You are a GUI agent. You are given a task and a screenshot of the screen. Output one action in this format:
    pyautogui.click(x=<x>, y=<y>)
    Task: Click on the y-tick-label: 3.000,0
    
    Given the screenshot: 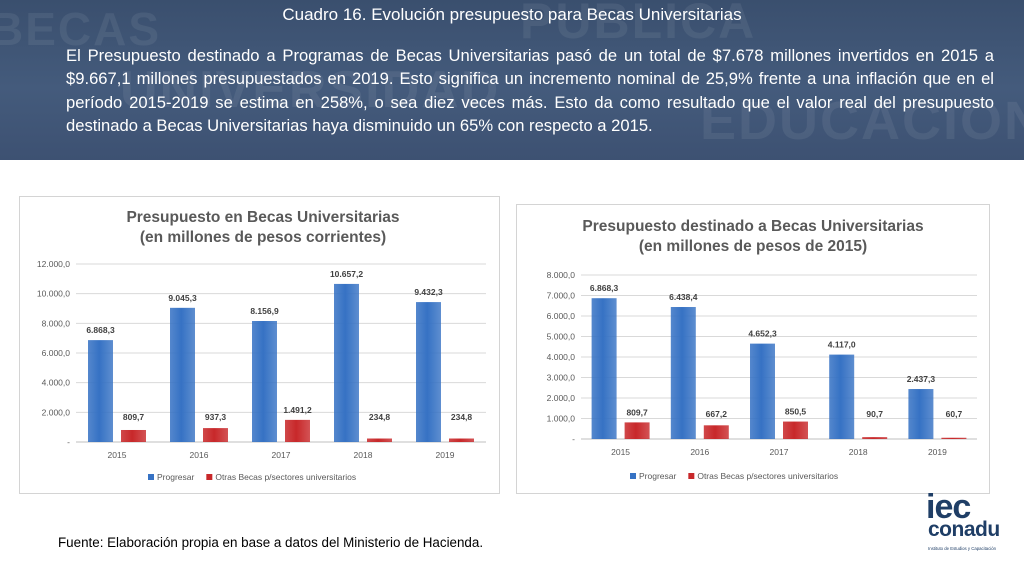 What is the action you would take?
    pyautogui.click(x=561, y=378)
    